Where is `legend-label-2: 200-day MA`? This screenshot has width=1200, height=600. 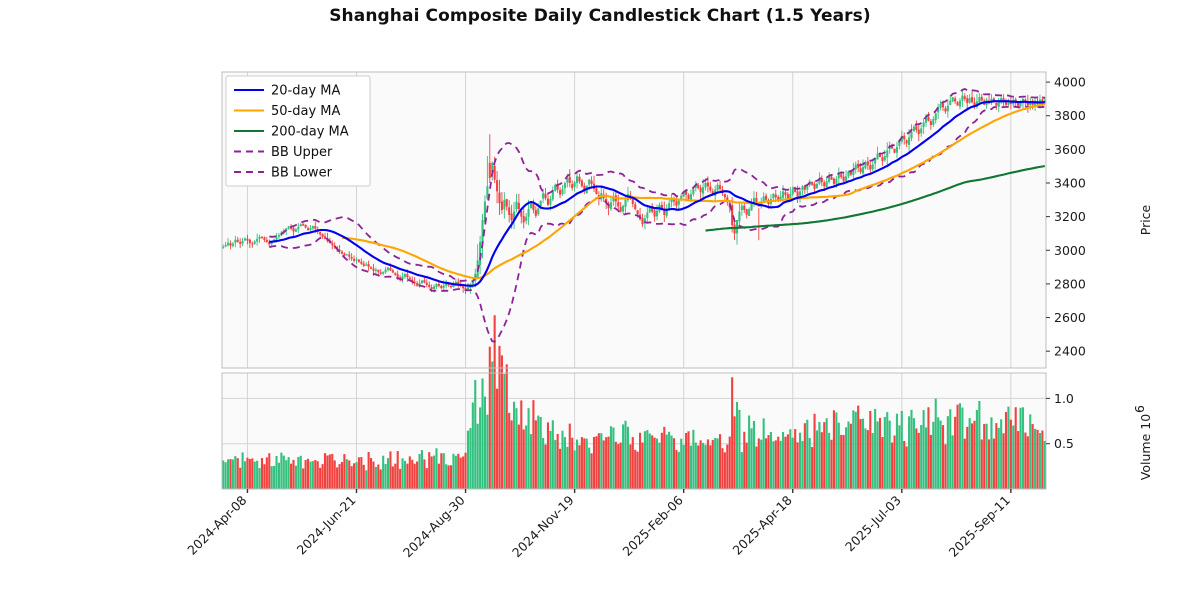 legend-label-2: 200-day MA is located at coordinates (310, 132).